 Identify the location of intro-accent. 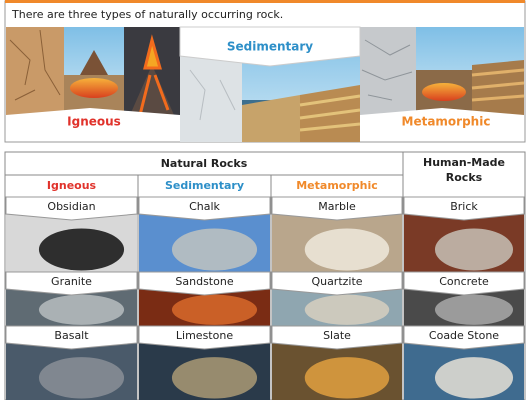
(265, 1).